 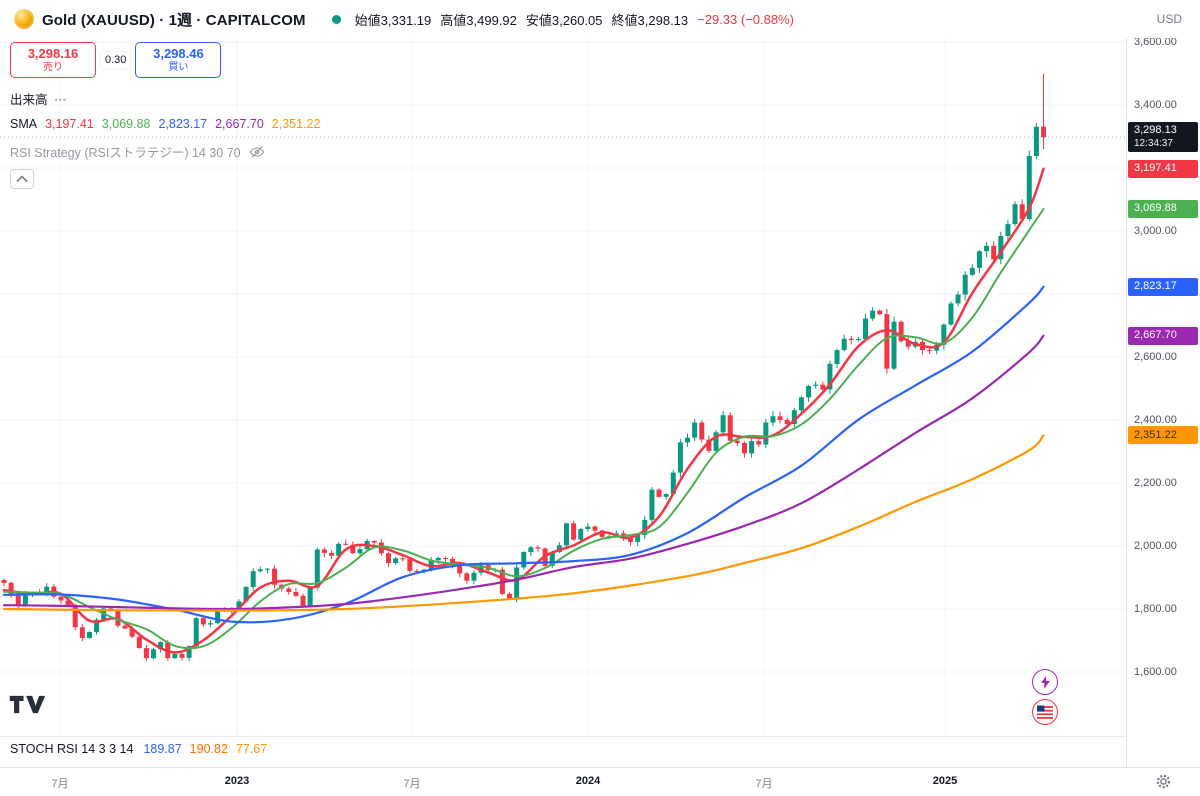 I want to click on change-value: −29.33 (−0.88%), so click(x=745, y=19).